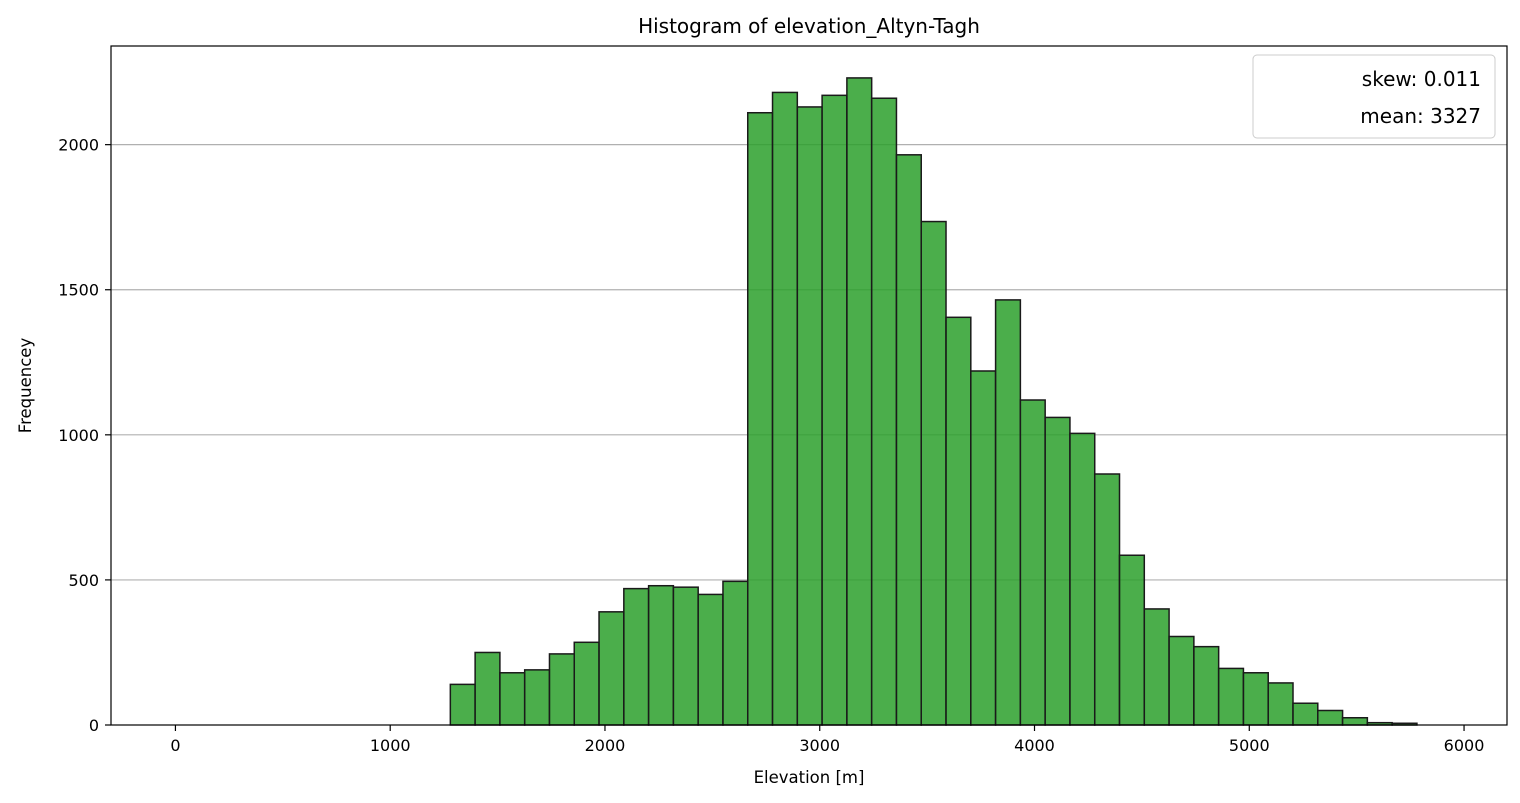 The height and width of the screenshot is (803, 1520). Describe the element at coordinates (78, 290) in the screenshot. I see `y-tick-label: 1500` at that location.